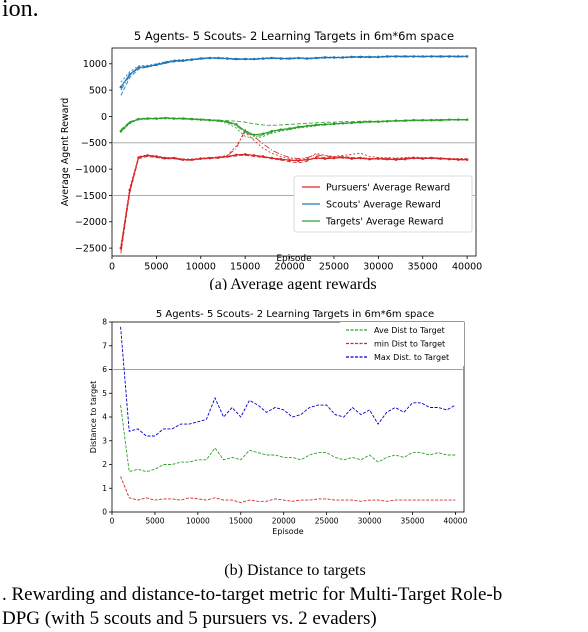  What do you see at coordinates (98, 90) in the screenshot?
I see `y-tick-label: 500` at bounding box center [98, 90].